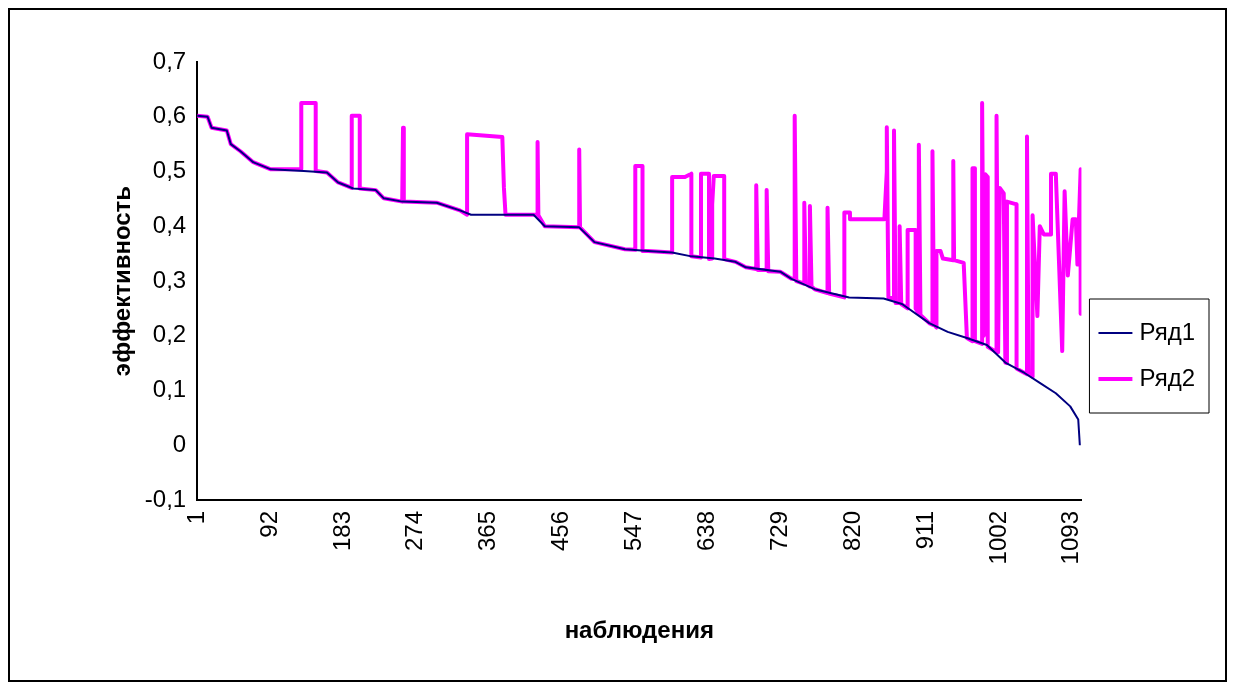 The width and height of the screenshot is (1237, 692). I want to click on x-tick-label: 729, so click(778, 531).